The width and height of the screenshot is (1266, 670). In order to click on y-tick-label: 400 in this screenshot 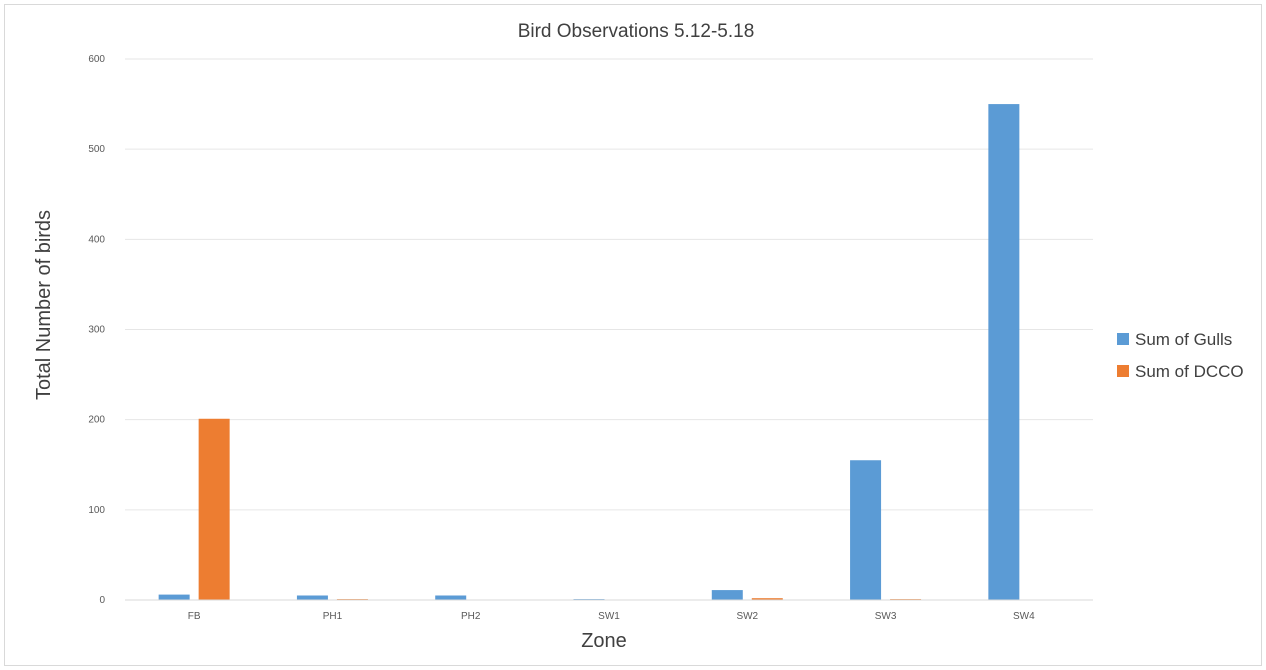, I will do `click(96, 239)`.